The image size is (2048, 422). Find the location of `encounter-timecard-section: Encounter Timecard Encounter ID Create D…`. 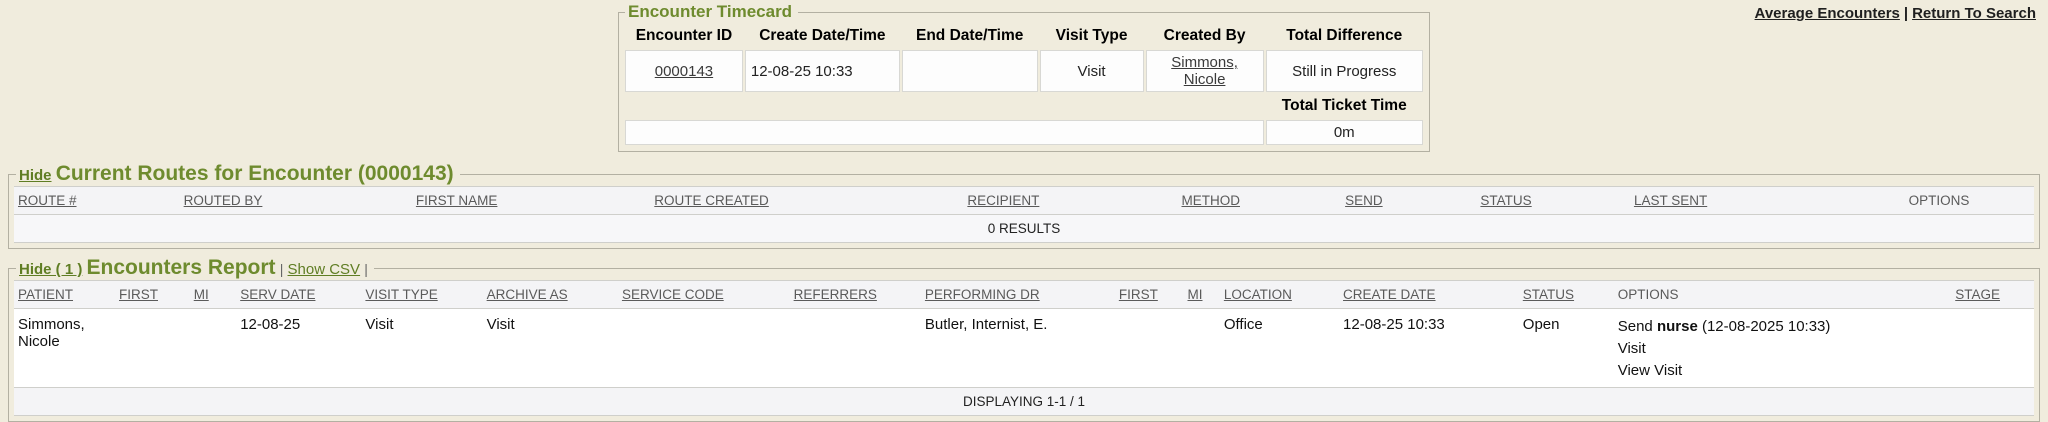

encounter-timecard-section: Encounter Timecard Encounter ID Create D… is located at coordinates (1024, 77).